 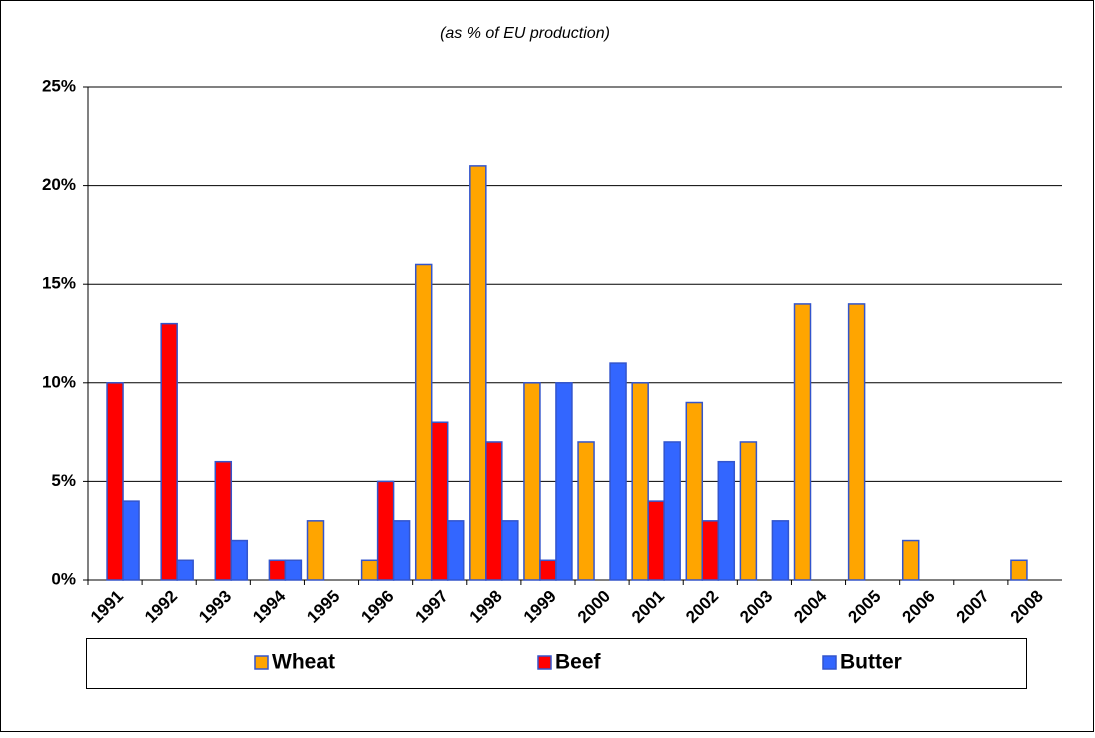 What do you see at coordinates (303, 662) in the screenshot?
I see `legend-label: Wheat` at bounding box center [303, 662].